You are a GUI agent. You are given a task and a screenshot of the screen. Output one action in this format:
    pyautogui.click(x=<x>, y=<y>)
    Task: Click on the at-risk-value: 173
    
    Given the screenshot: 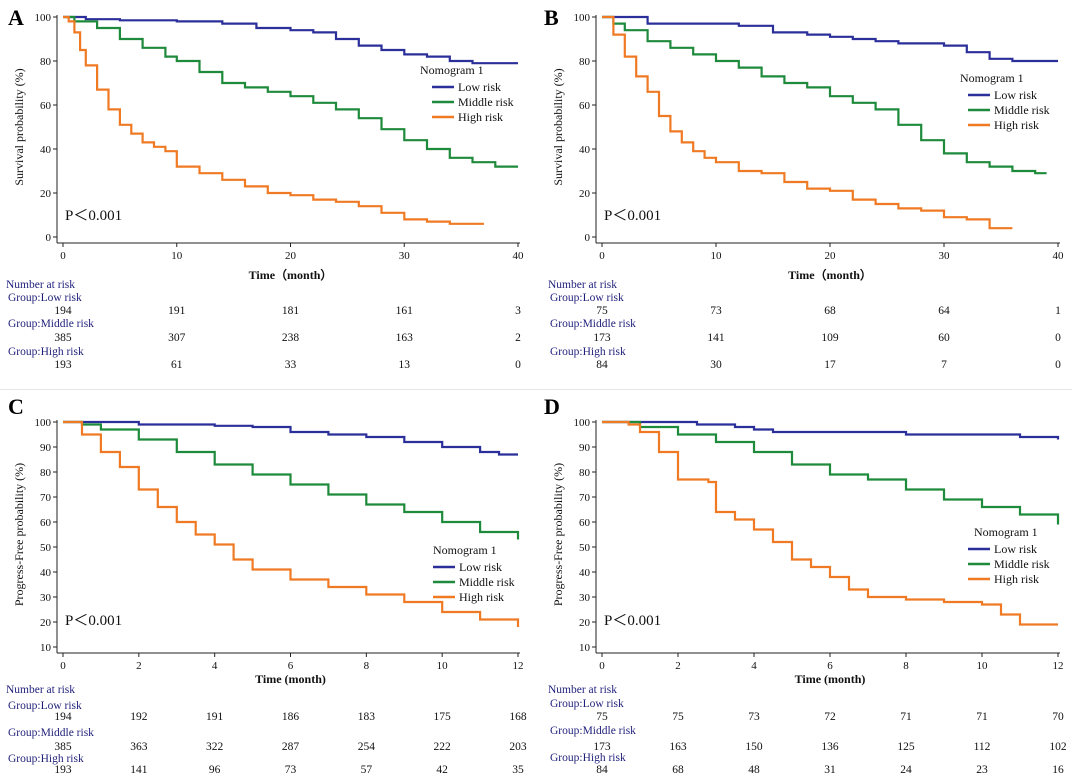 What is the action you would take?
    pyautogui.click(x=602, y=338)
    